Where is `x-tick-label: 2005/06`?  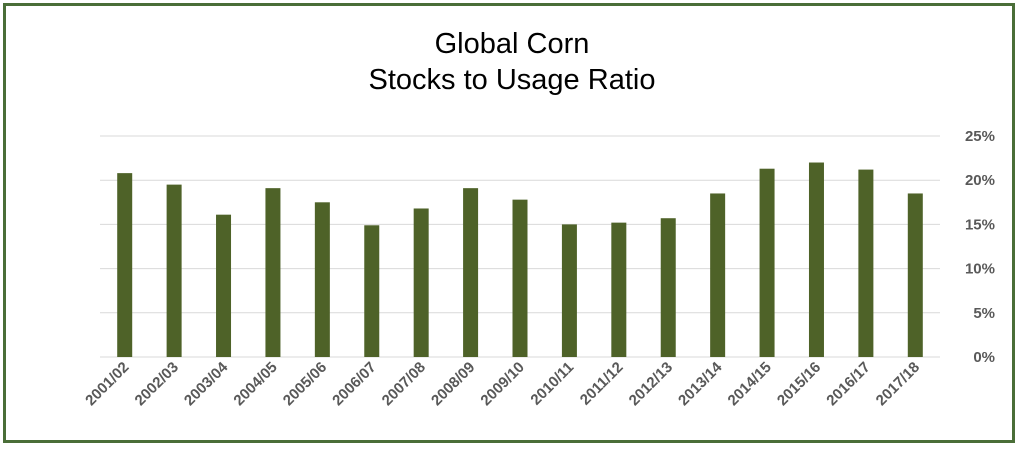
x-tick-label: 2005/06 is located at coordinates (305, 384).